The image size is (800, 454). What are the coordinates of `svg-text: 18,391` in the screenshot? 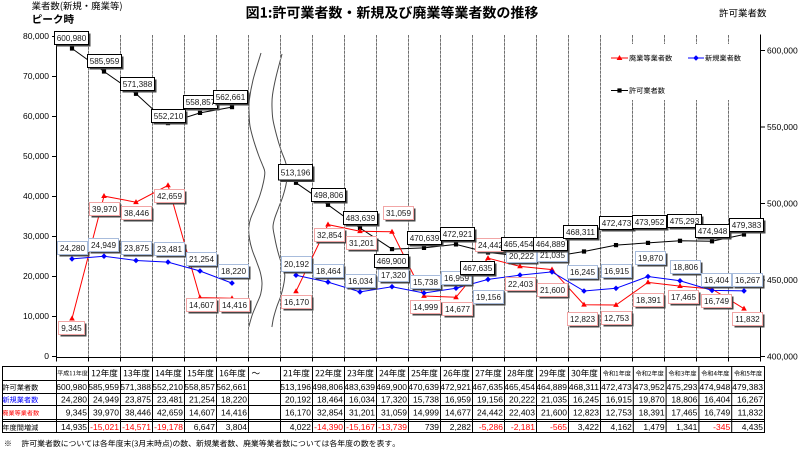 It's located at (652, 413).